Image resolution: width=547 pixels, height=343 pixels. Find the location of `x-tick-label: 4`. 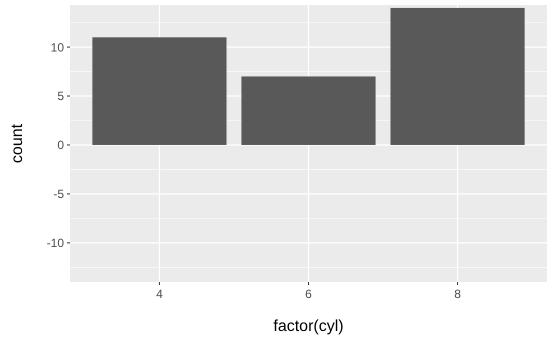

x-tick-label: 4 is located at coordinates (160, 294).